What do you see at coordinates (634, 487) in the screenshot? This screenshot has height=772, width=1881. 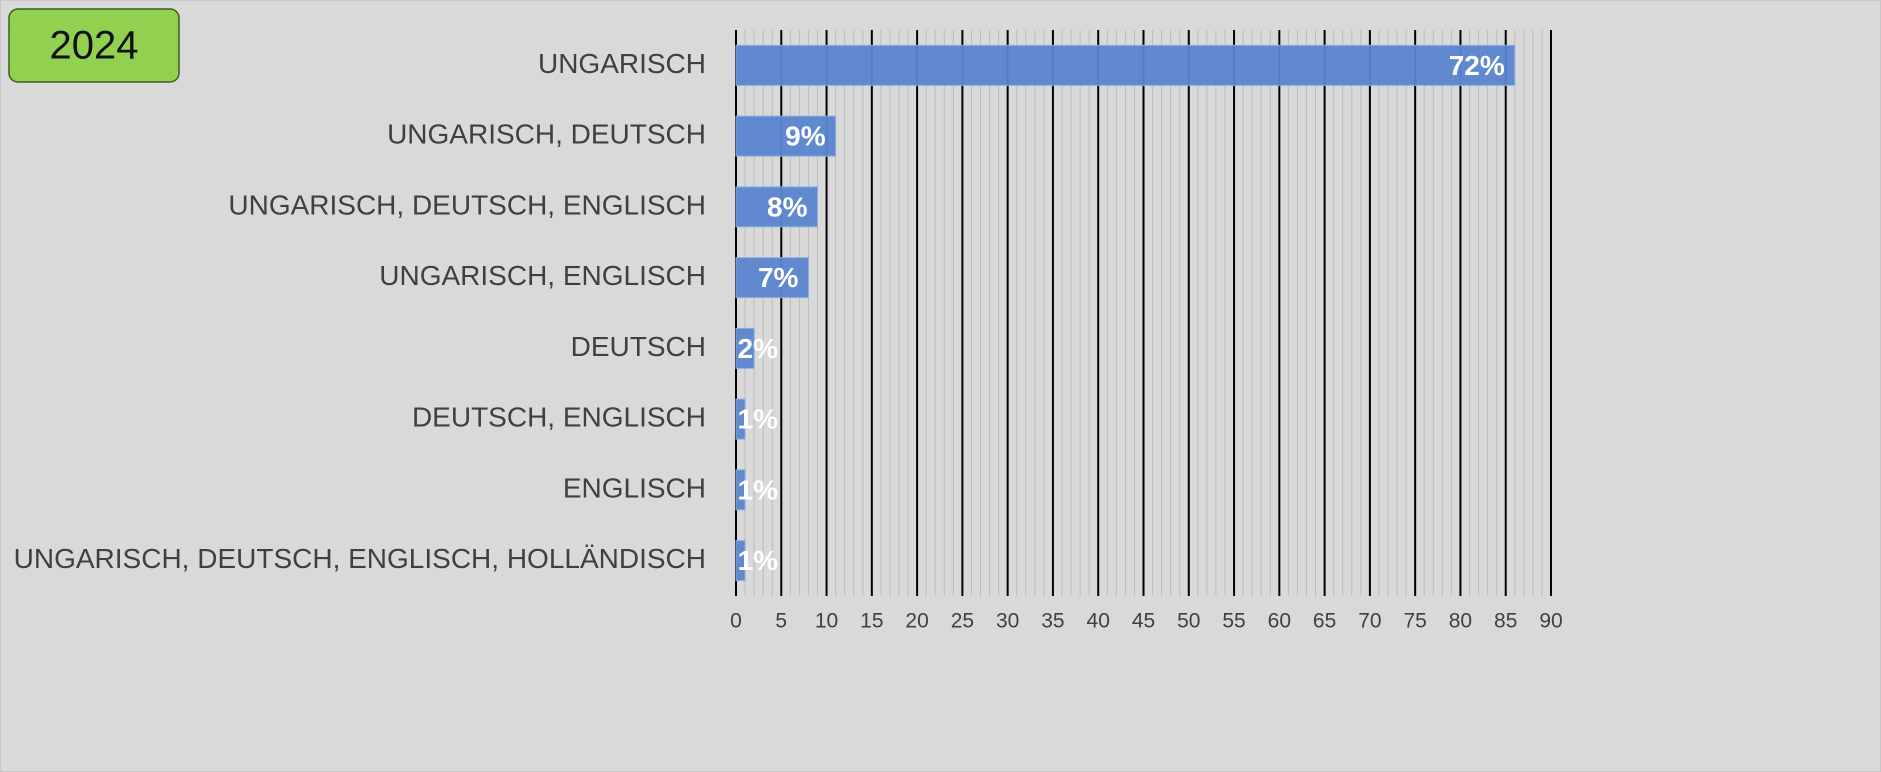 I see `y-tick-label: ENGLISCH` at bounding box center [634, 487].